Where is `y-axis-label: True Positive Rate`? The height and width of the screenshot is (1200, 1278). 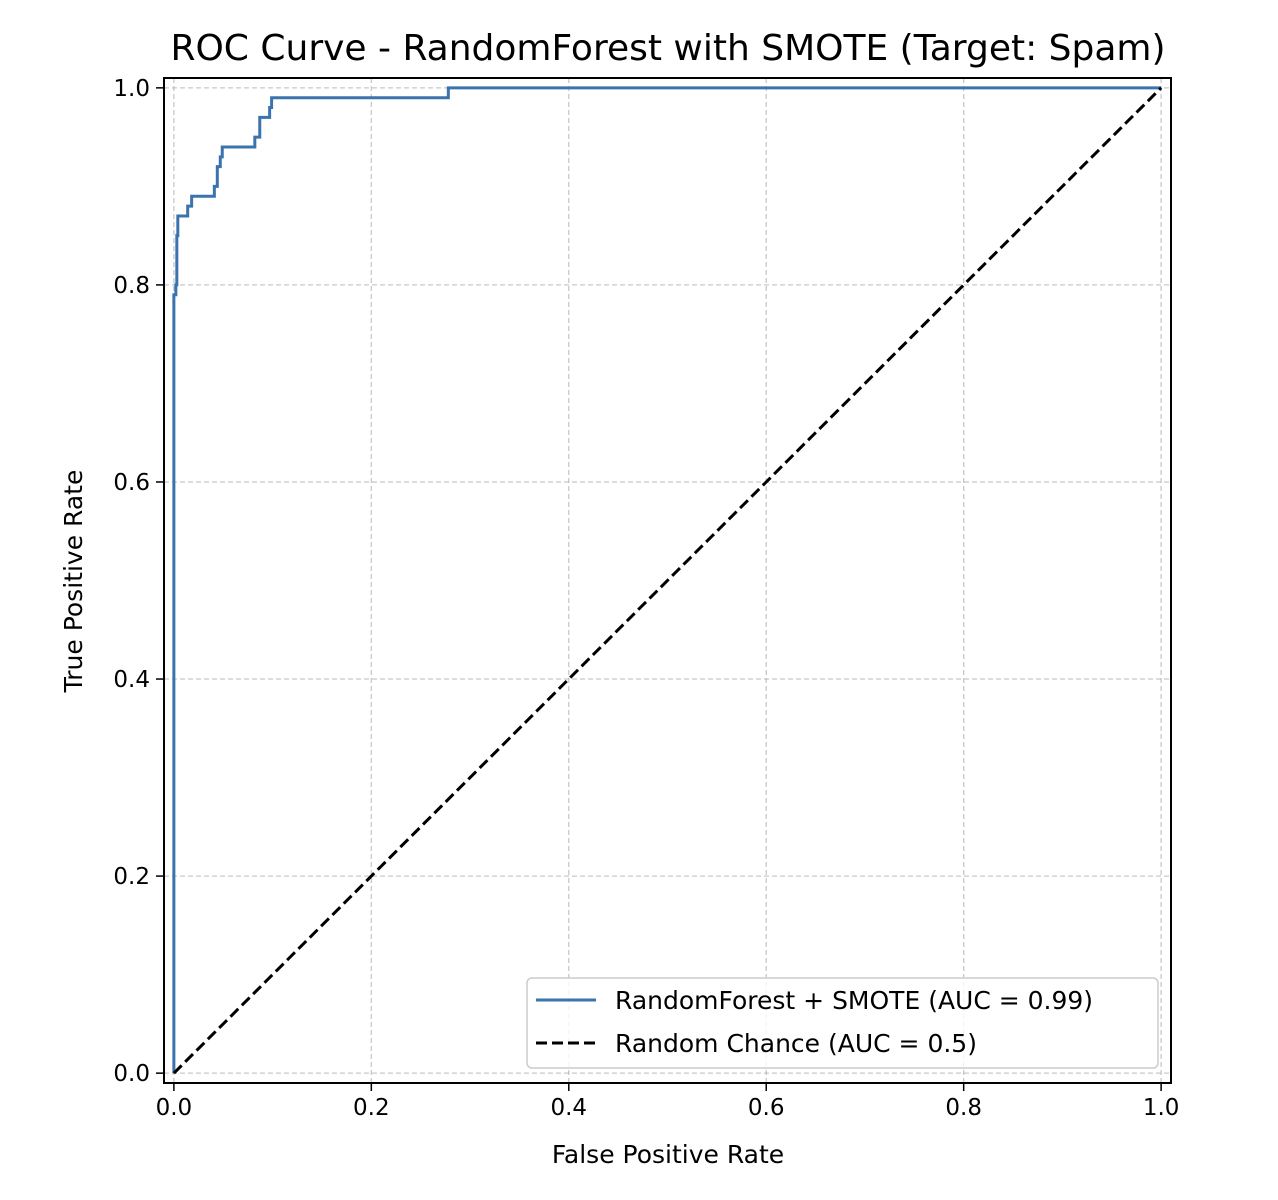 y-axis-label: True Positive Rate is located at coordinates (73, 582).